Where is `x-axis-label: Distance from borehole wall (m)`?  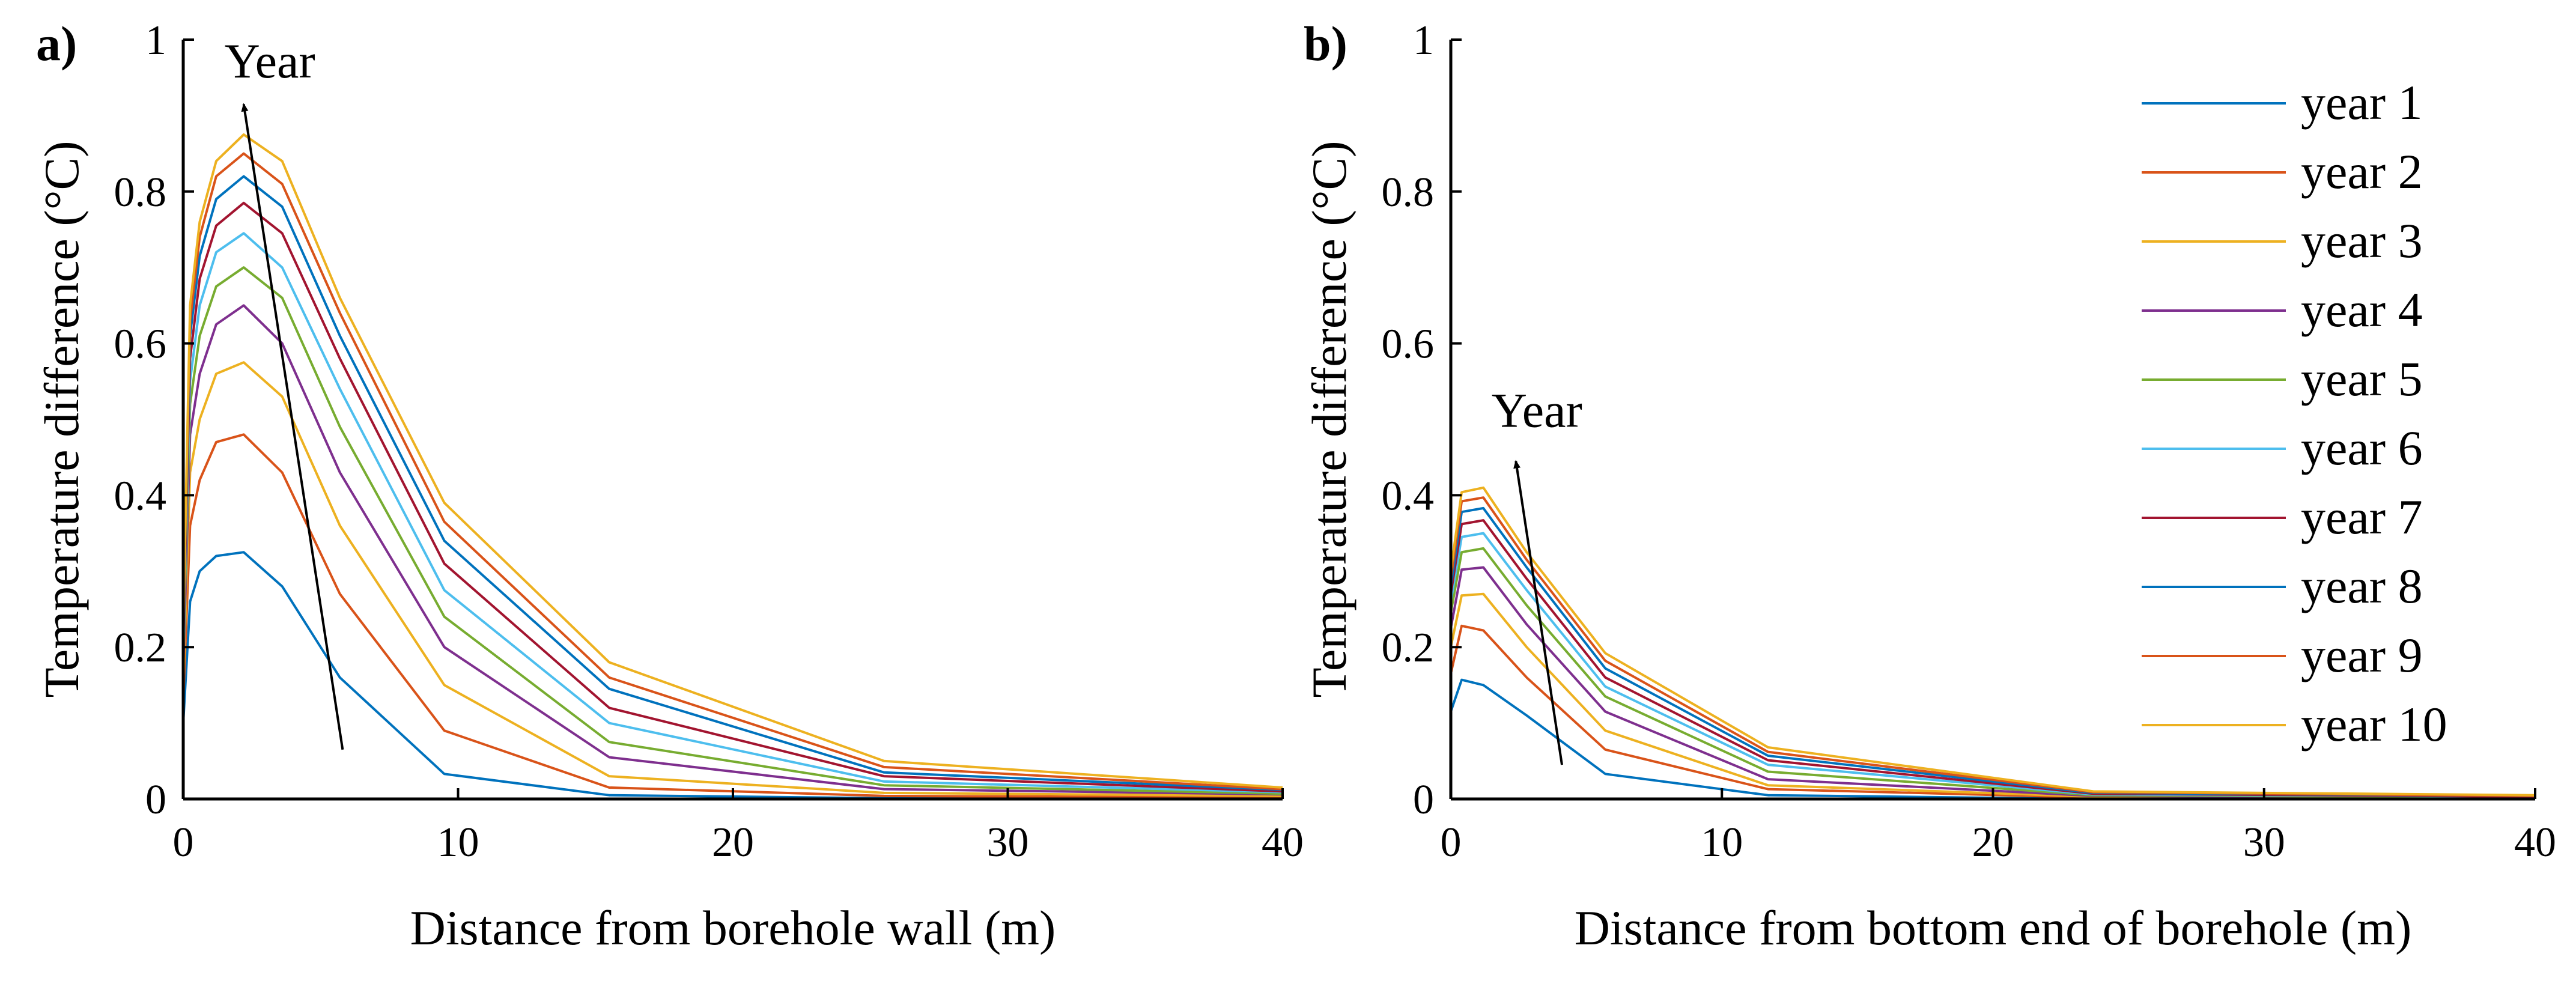 x-axis-label: Distance from borehole wall (m) is located at coordinates (733, 928).